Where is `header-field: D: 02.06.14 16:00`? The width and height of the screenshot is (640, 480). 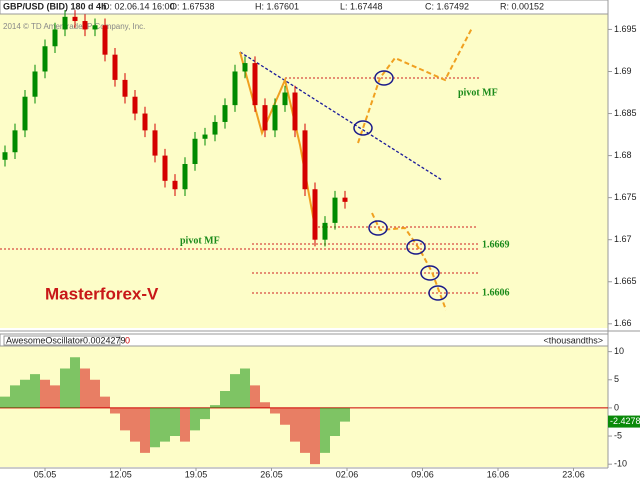
header-field: D: 02.06.14 16:00 is located at coordinates (139, 6).